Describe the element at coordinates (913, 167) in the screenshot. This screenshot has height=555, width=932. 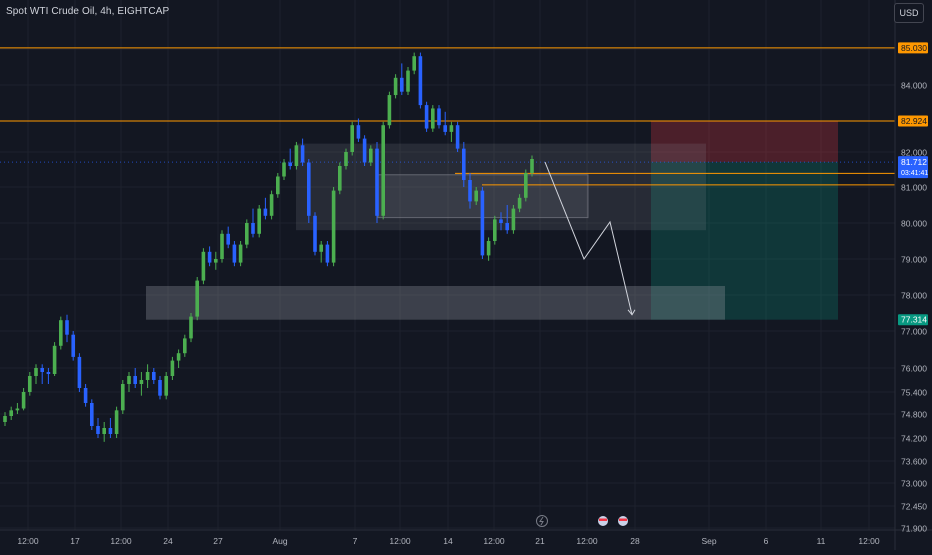
I see `price-label-current-bg` at that location.